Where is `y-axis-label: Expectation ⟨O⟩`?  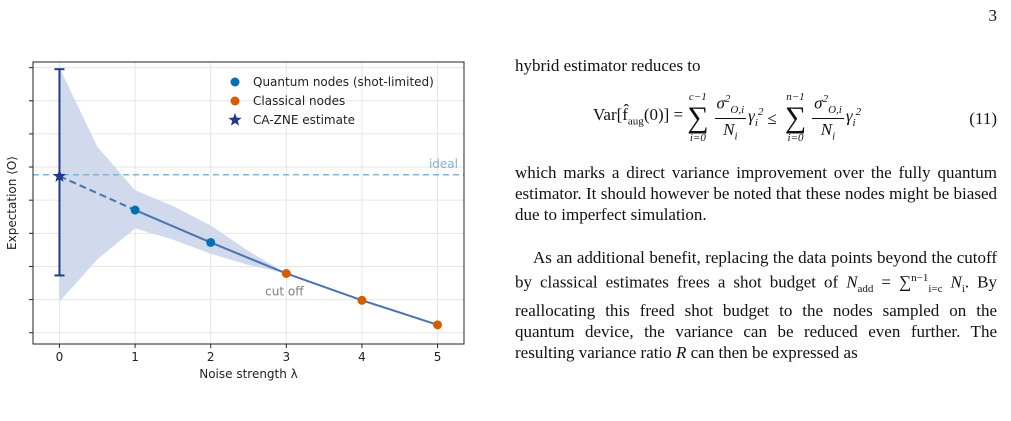
y-axis-label: Expectation ⟨O⟩ is located at coordinates (12, 203).